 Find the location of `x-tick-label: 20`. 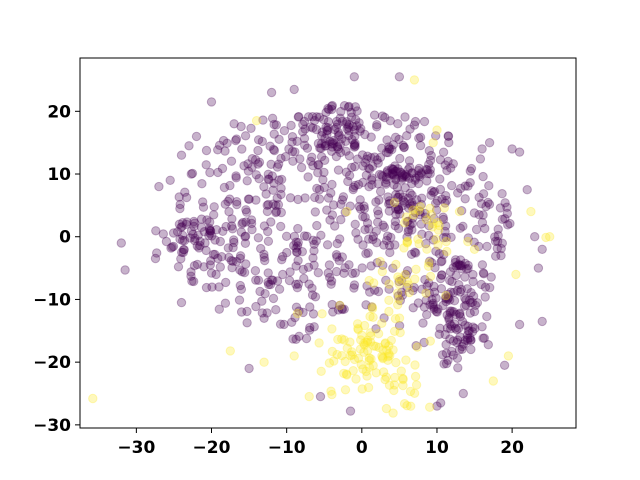

x-tick-label: 20 is located at coordinates (512, 448).